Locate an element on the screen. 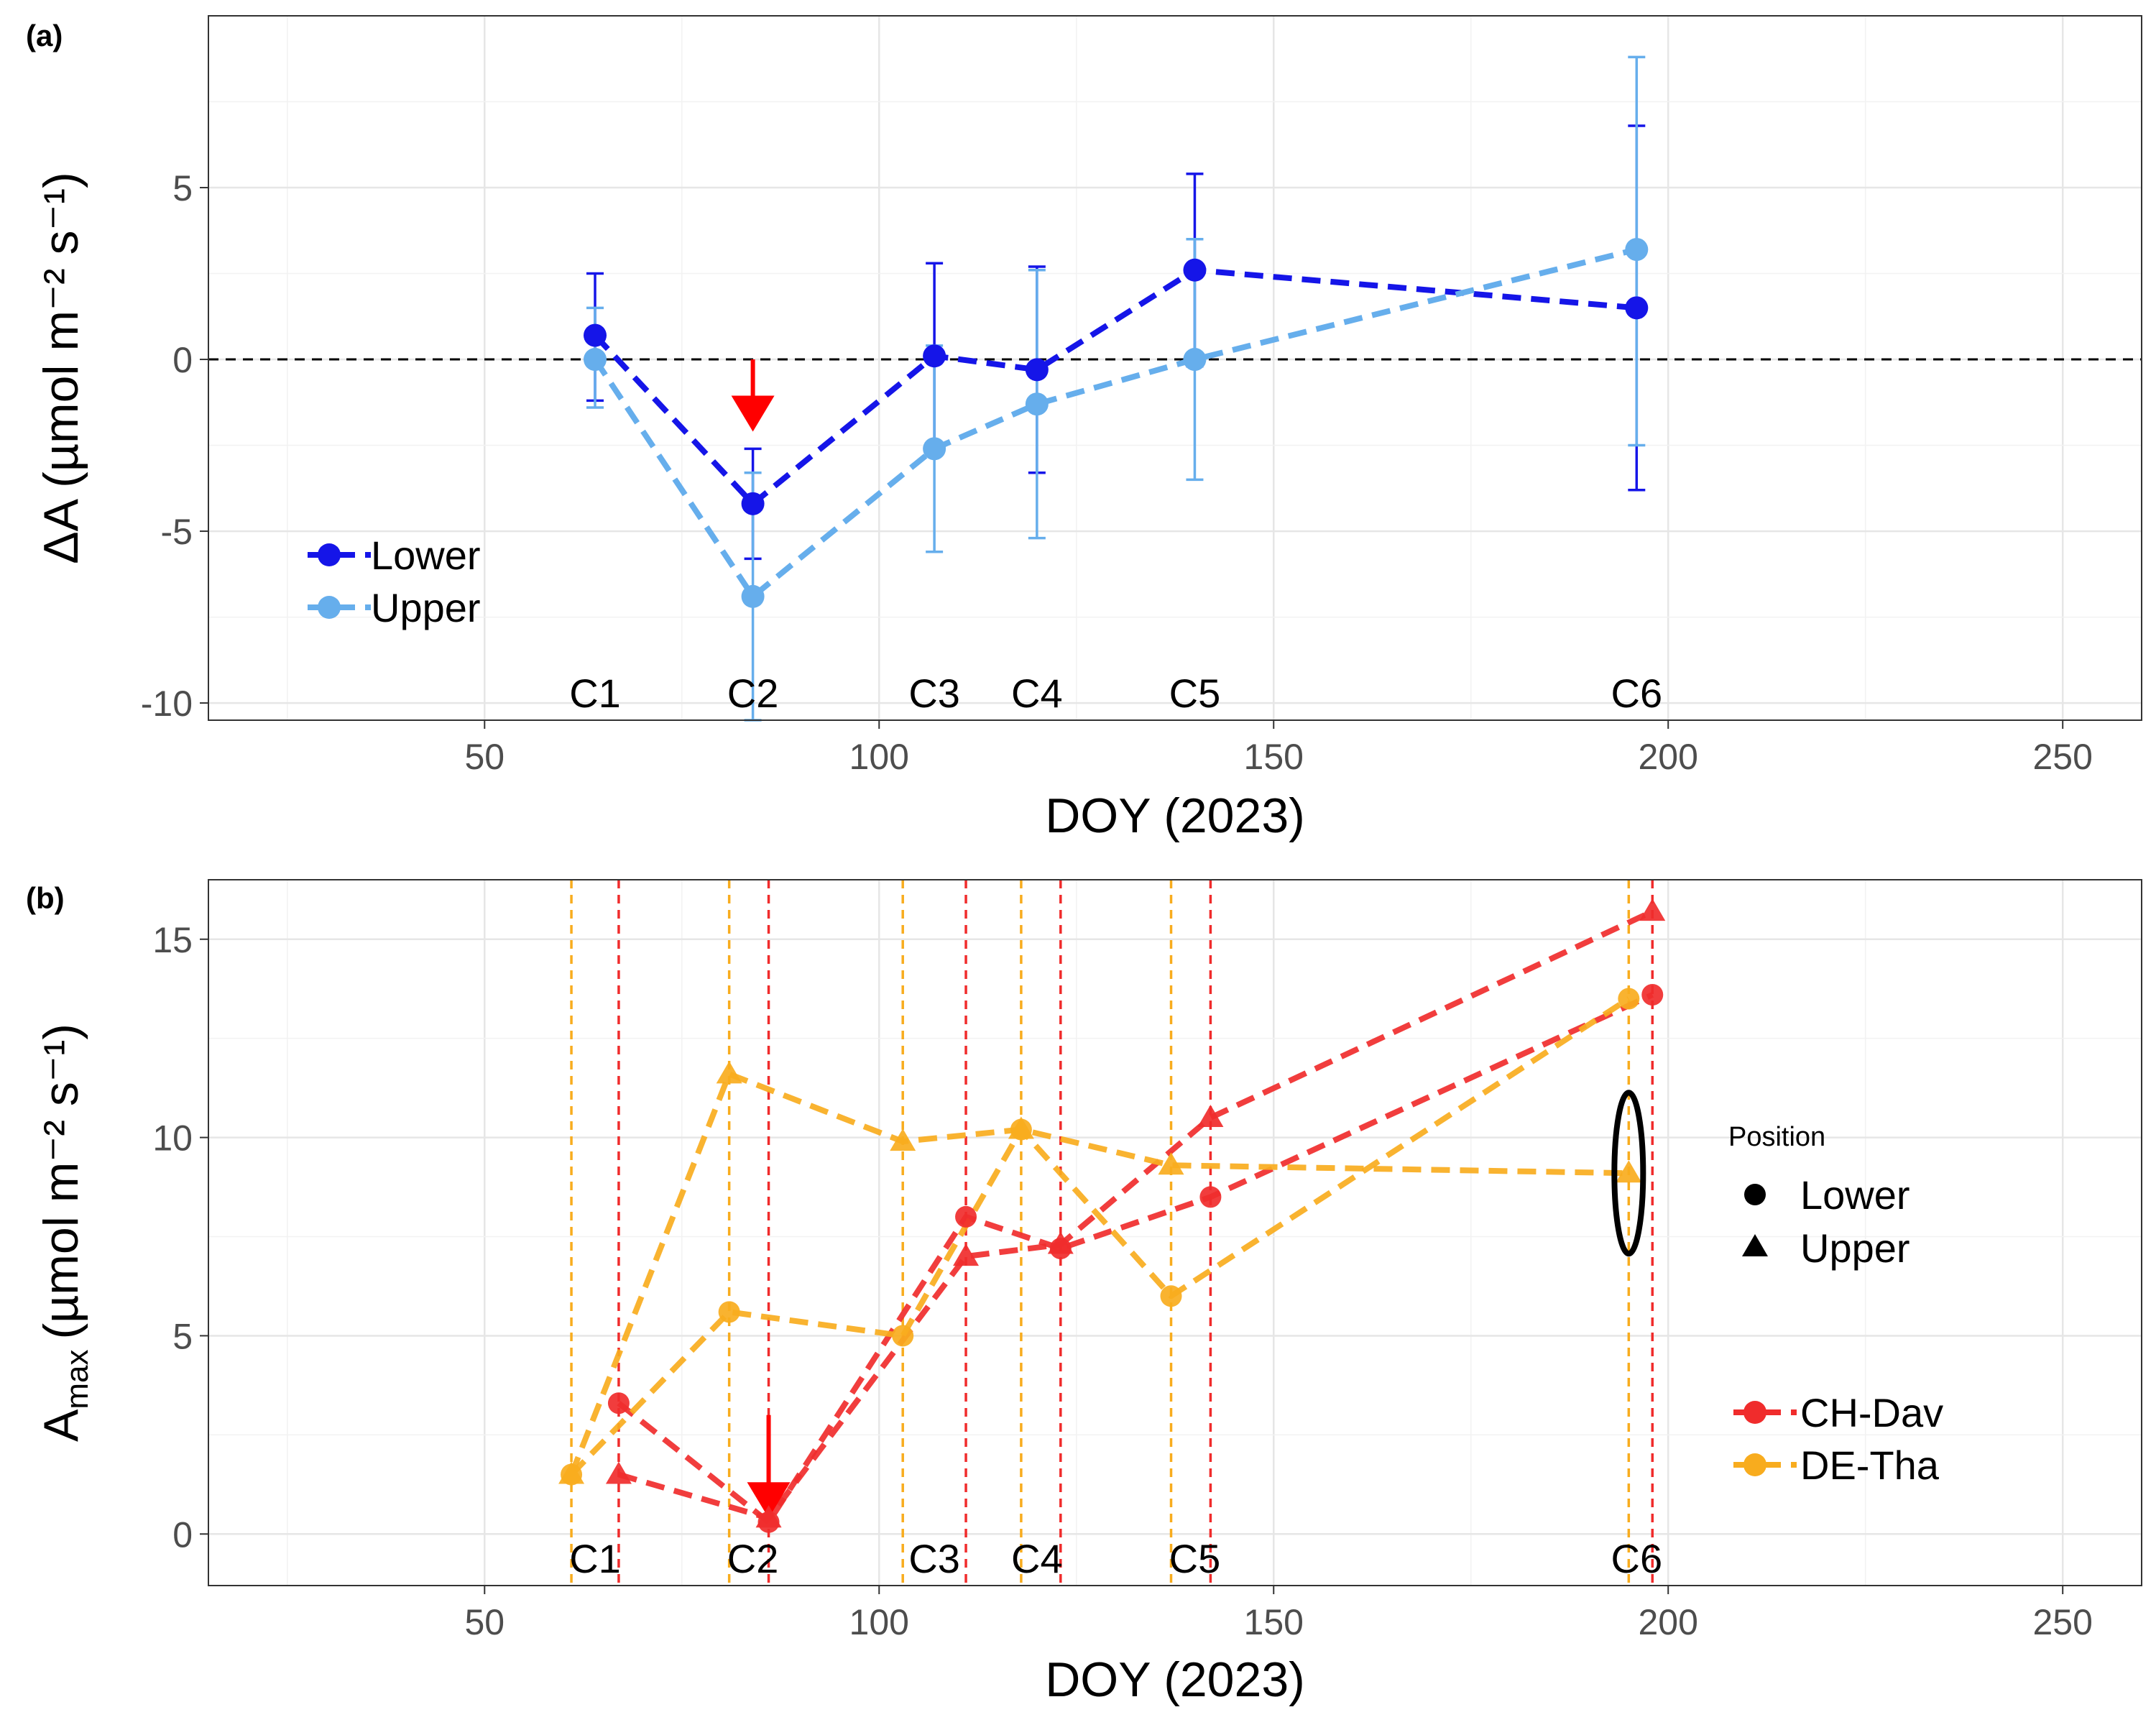 This screenshot has height=1725, width=2156. panel-b-y-axis-label: Amax (µmol m⁻² s⁻¹) is located at coordinates (64, 1233).